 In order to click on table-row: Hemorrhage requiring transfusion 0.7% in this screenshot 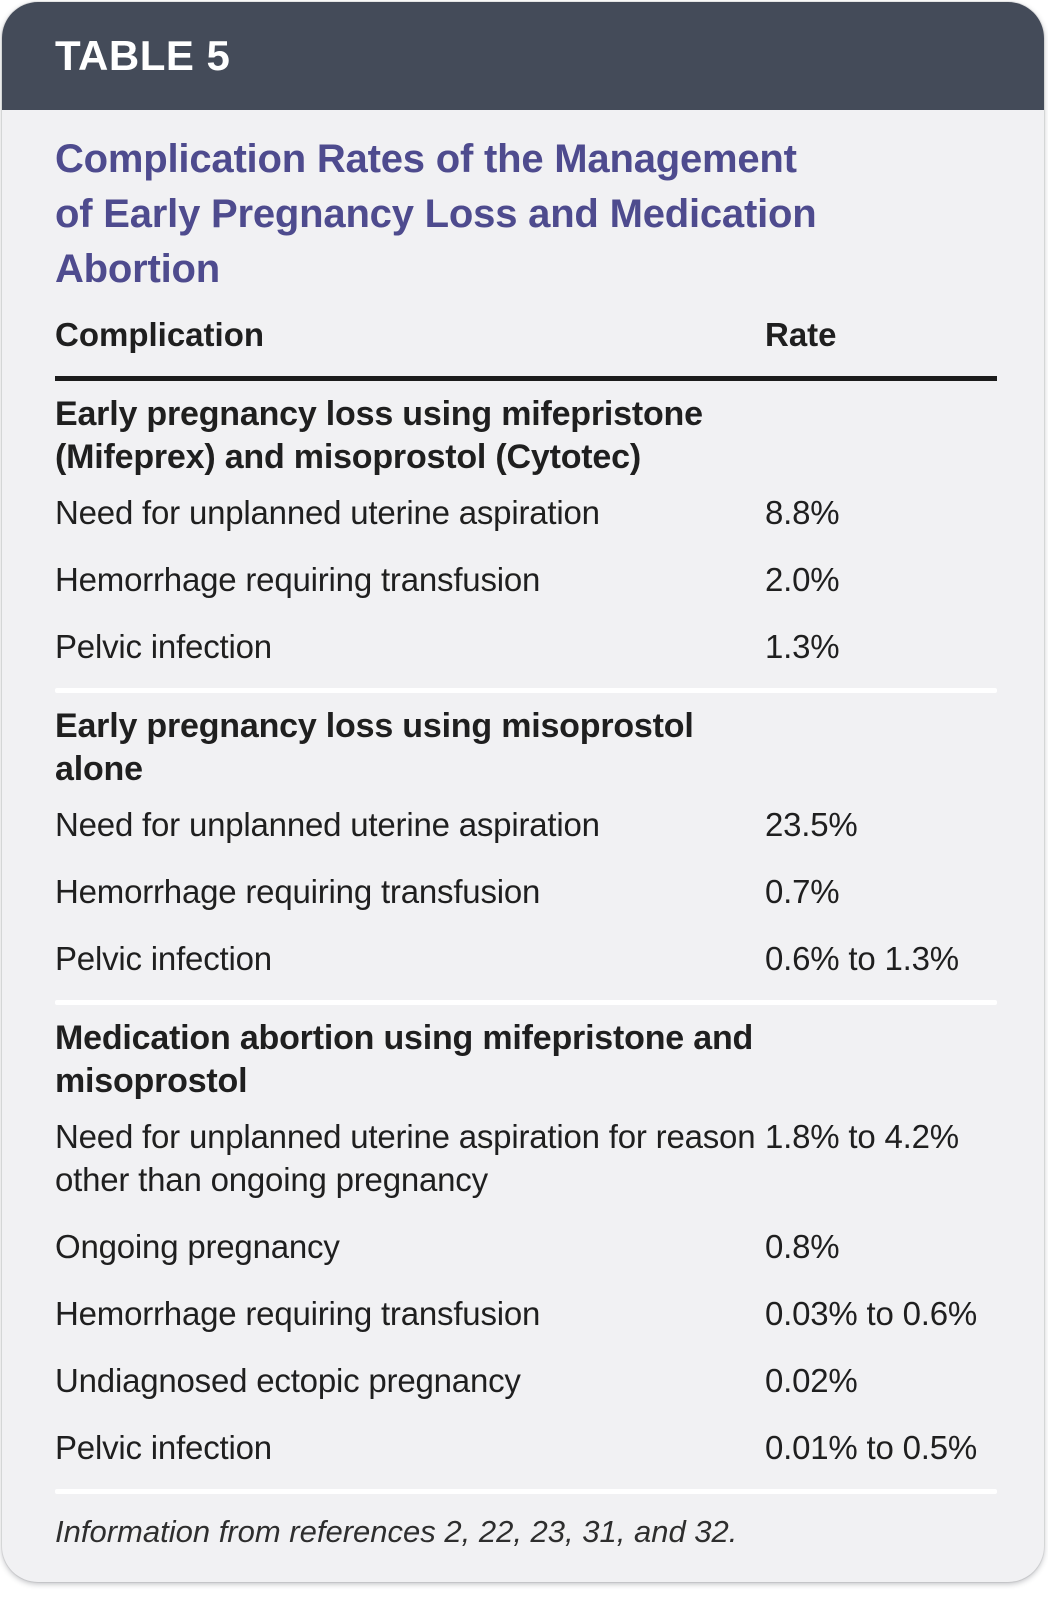, I will do `click(526, 891)`.